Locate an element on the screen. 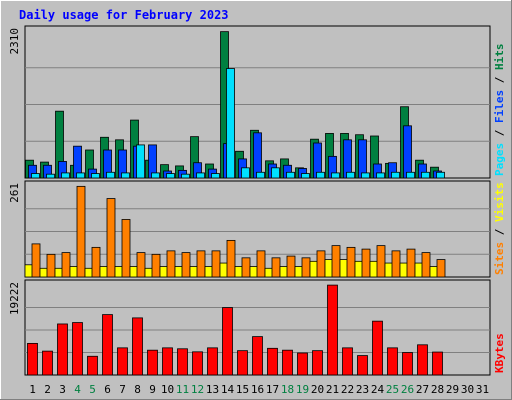  x-tick-label-day-2: 2 is located at coordinates (47, 389).